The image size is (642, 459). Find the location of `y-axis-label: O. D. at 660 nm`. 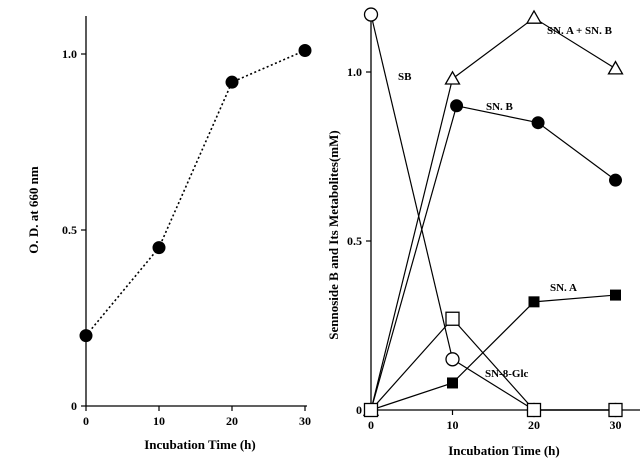

y-axis-label: O. D. at 660 nm is located at coordinates (33, 210).